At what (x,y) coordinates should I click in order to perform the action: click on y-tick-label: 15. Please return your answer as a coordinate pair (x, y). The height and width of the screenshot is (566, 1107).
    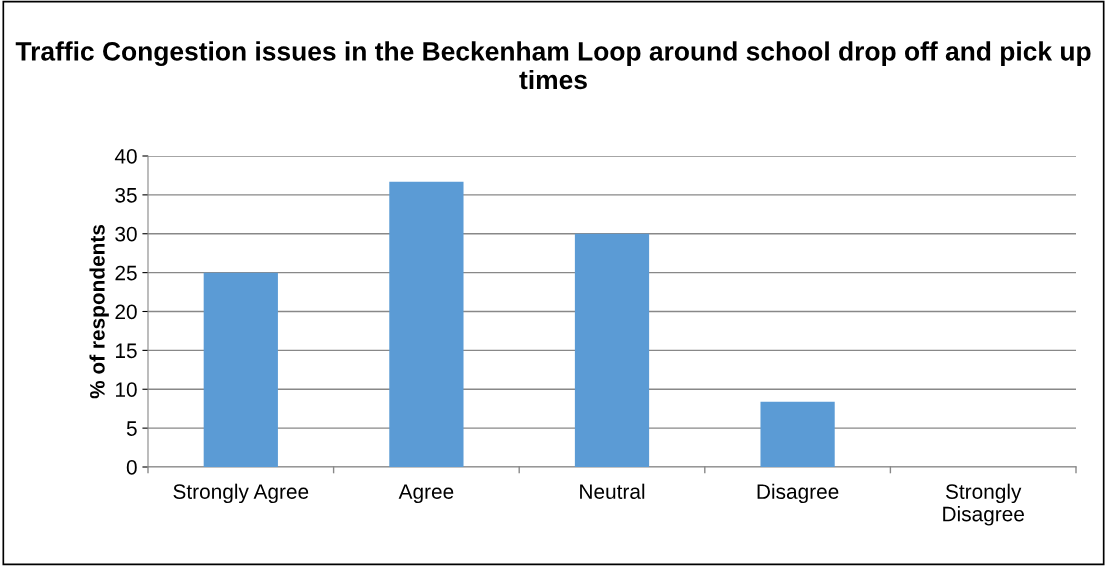
    Looking at the image, I should click on (126, 351).